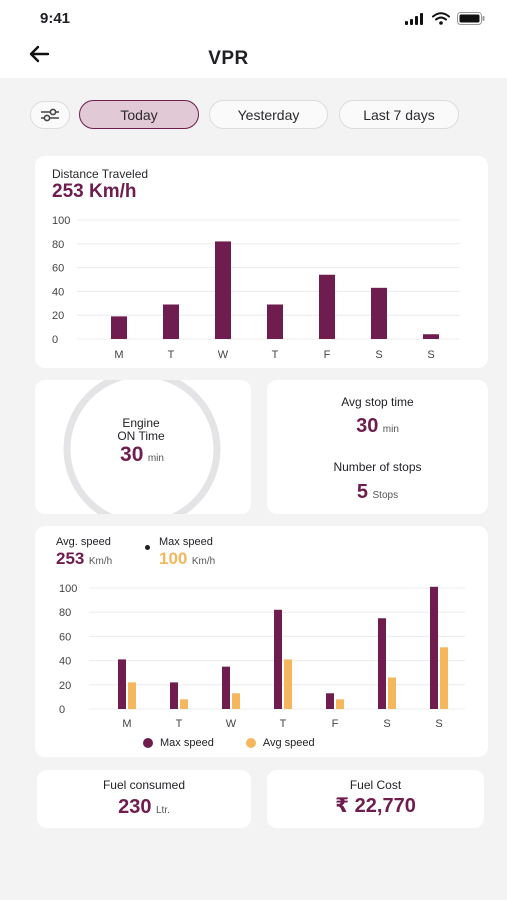  What do you see at coordinates (367, 426) in the screenshot?
I see `avg-stop-value: 30` at bounding box center [367, 426].